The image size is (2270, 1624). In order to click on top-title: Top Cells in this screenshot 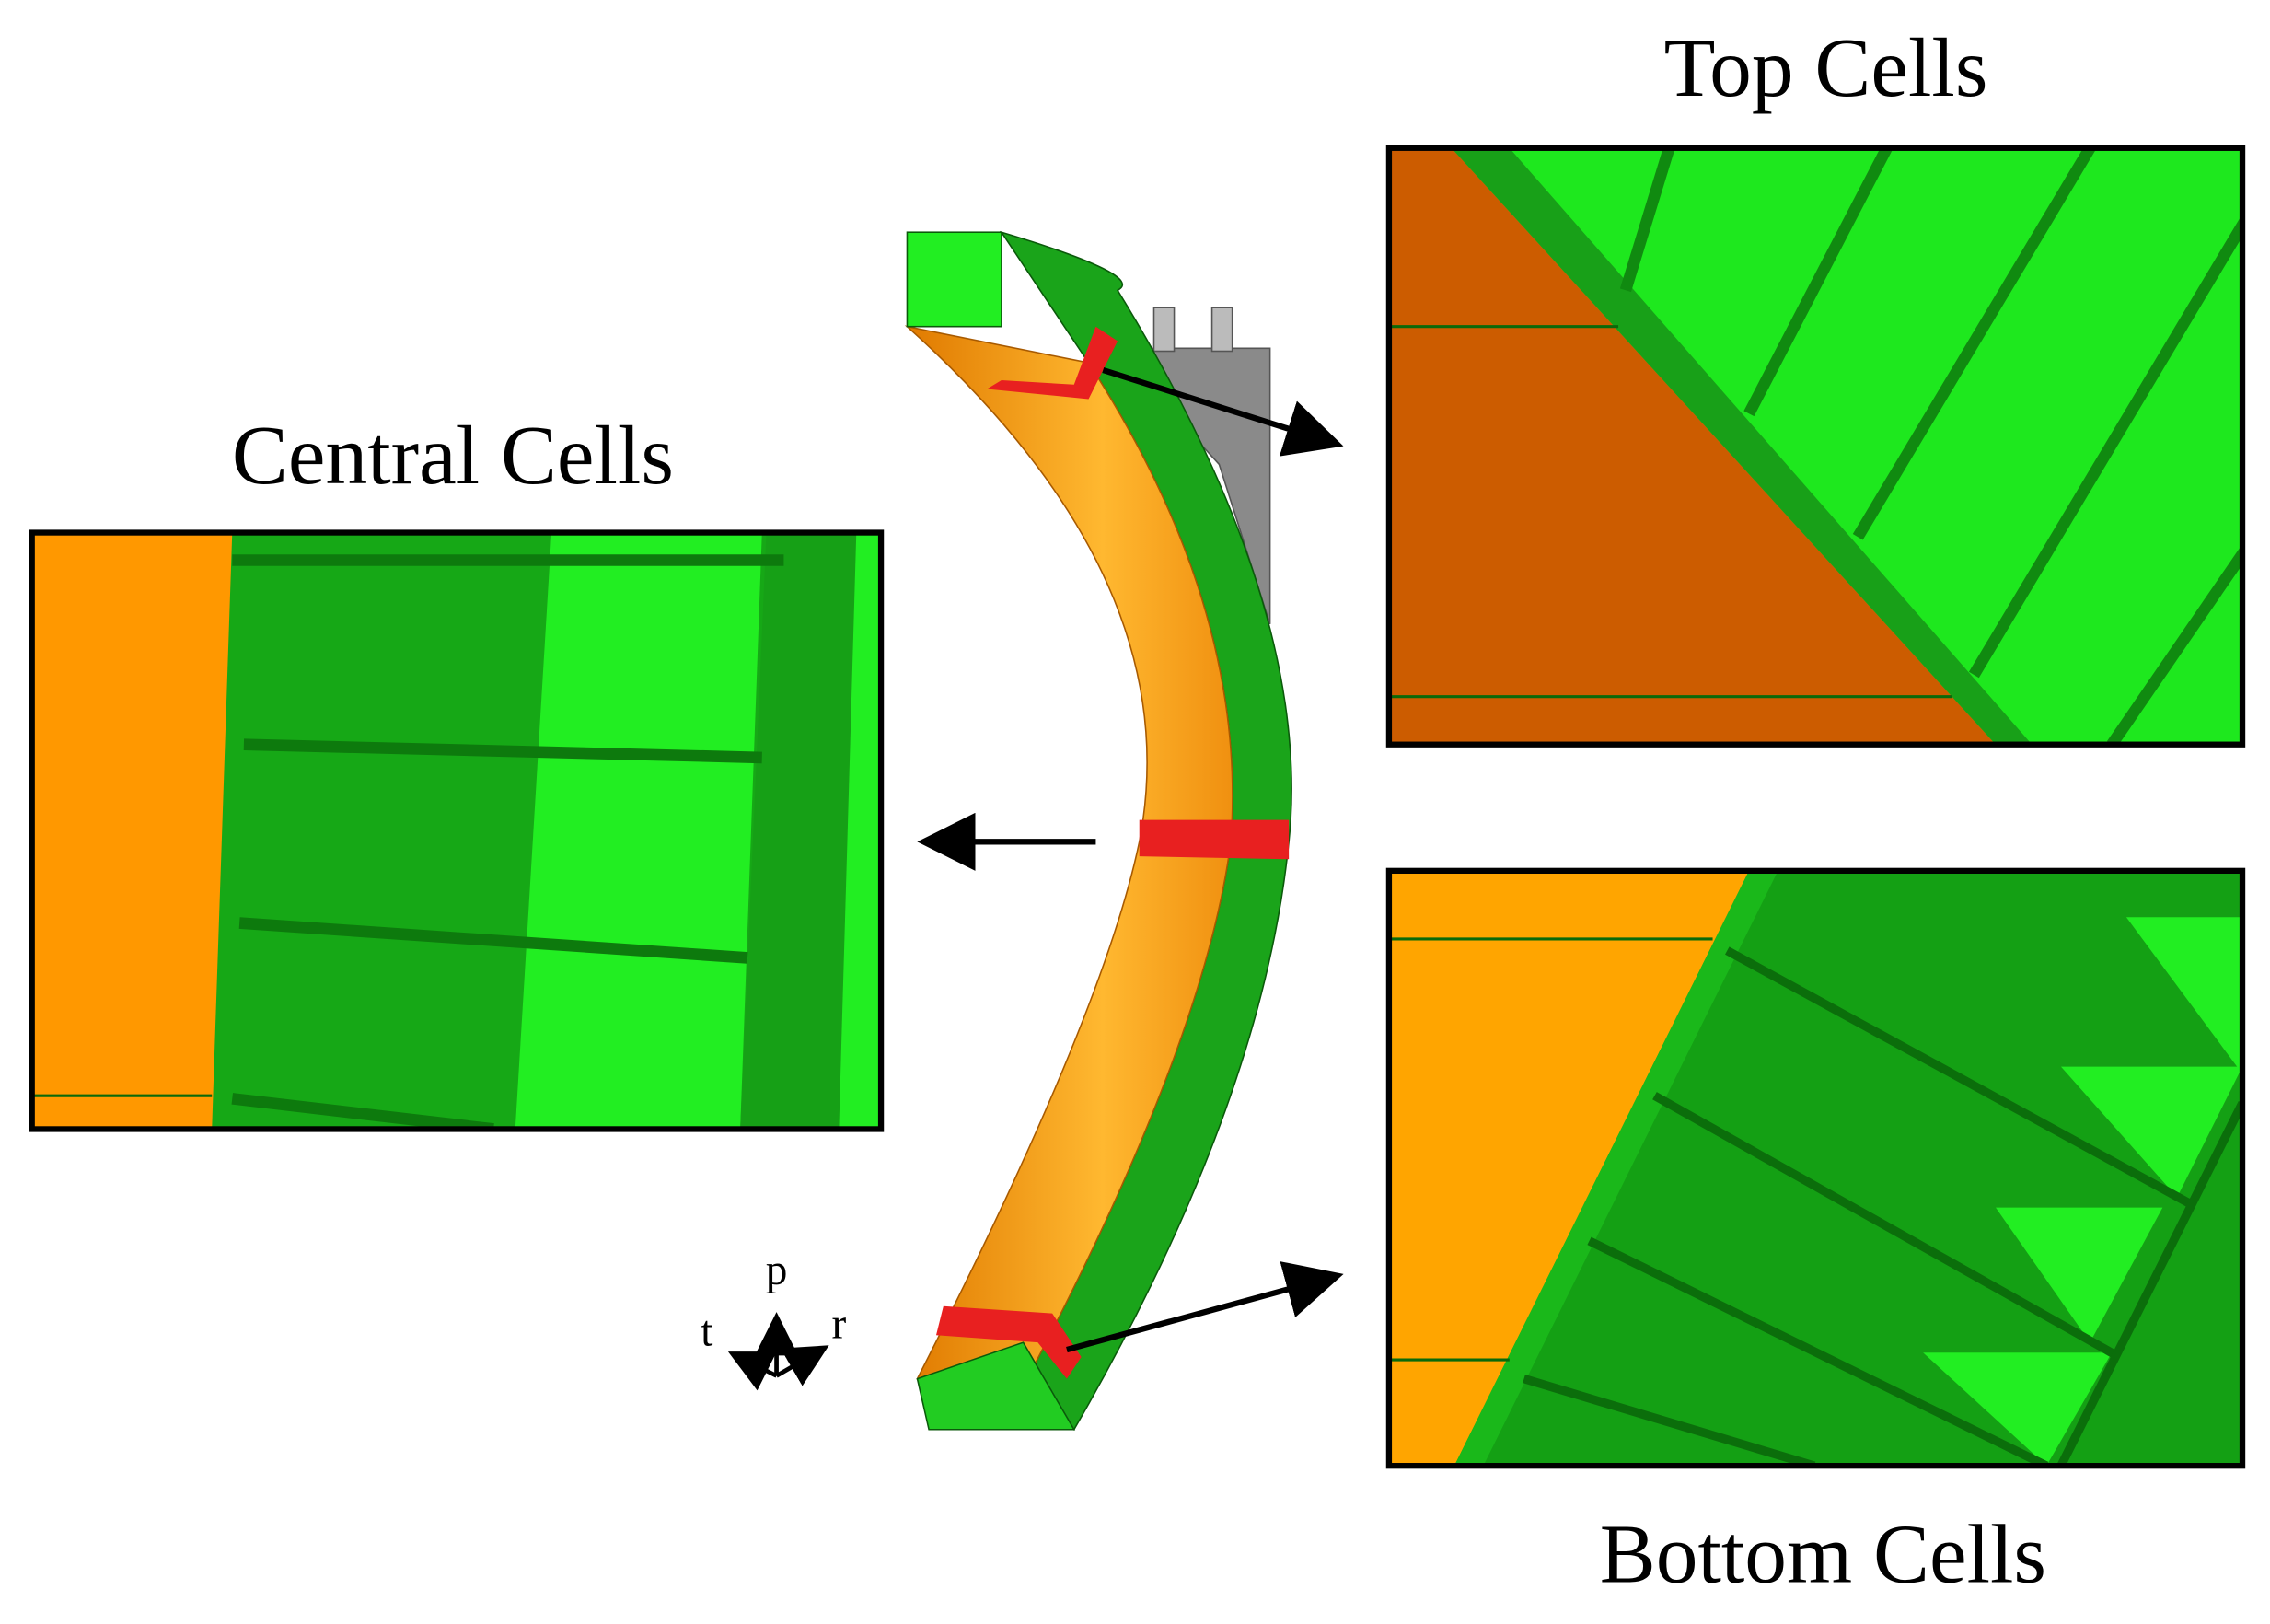, I will do `click(1826, 67)`.